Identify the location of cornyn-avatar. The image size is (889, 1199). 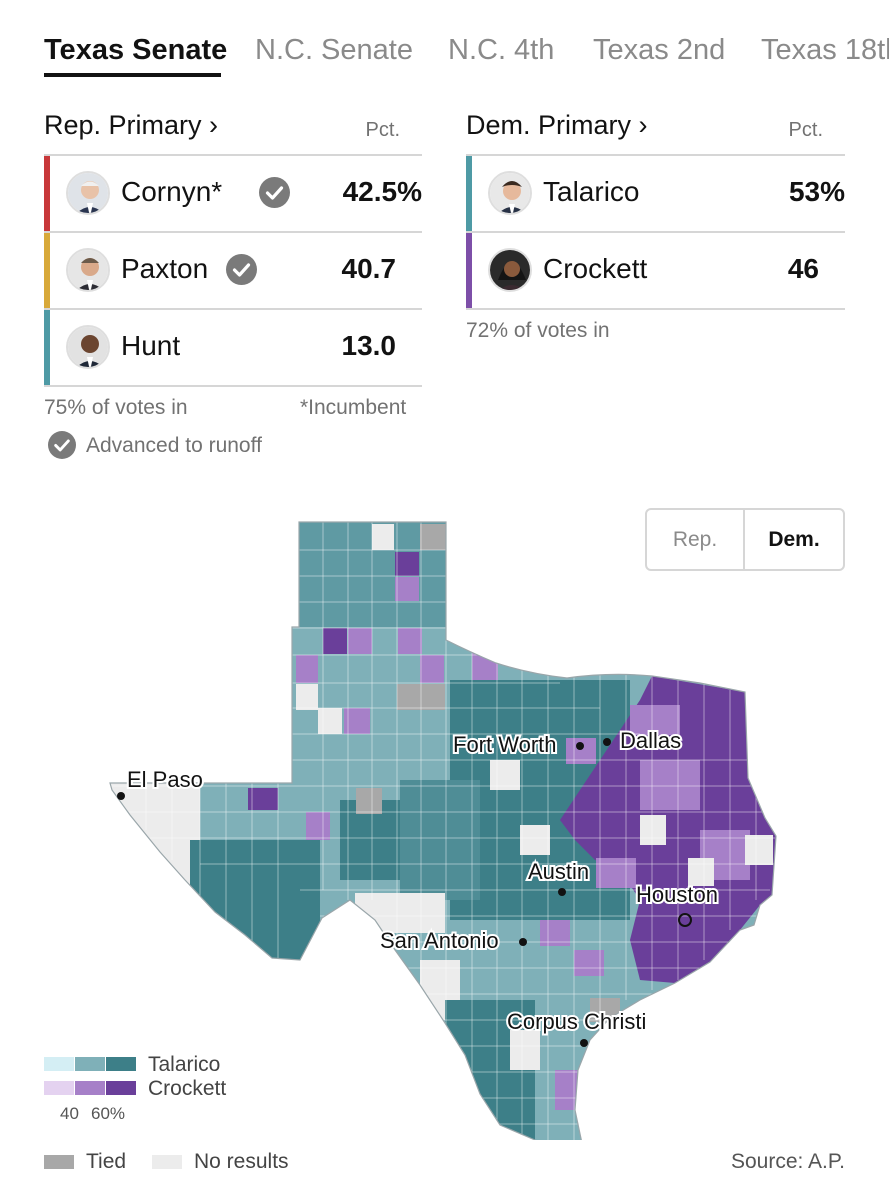
(88, 193).